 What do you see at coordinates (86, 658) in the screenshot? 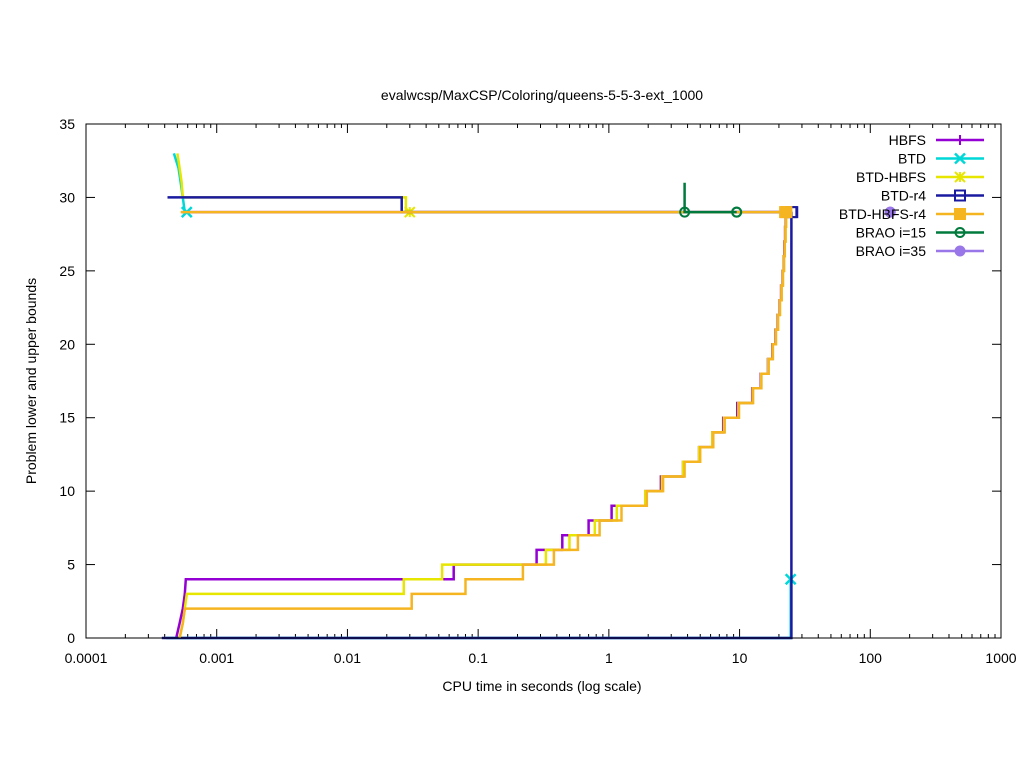
I see `x-tick-label: 0.0001` at bounding box center [86, 658].